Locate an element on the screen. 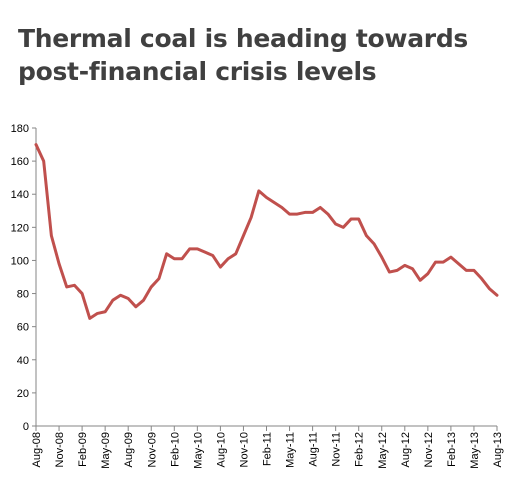 This screenshot has height=493, width=529. x-tick-label: May-10 is located at coordinates (198, 450).